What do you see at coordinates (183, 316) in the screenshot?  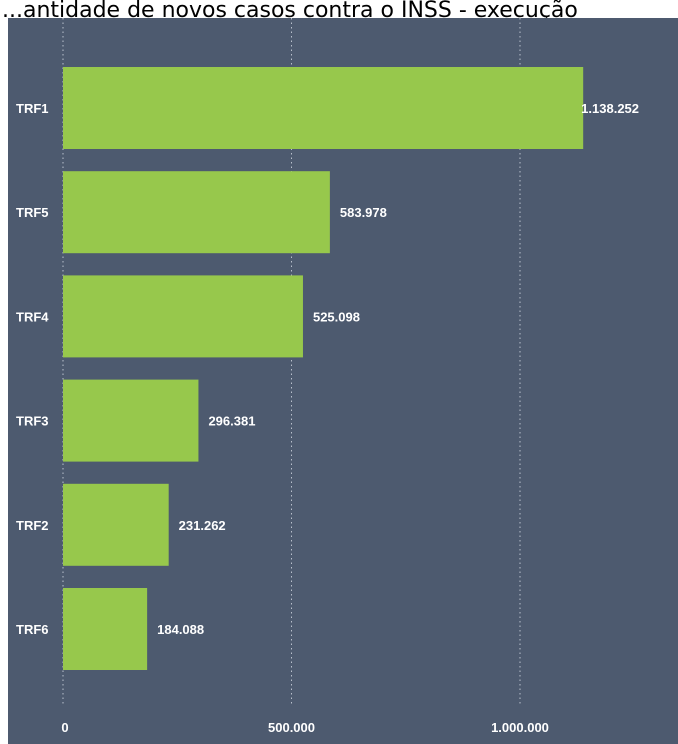 I see `bar-trf4` at bounding box center [183, 316].